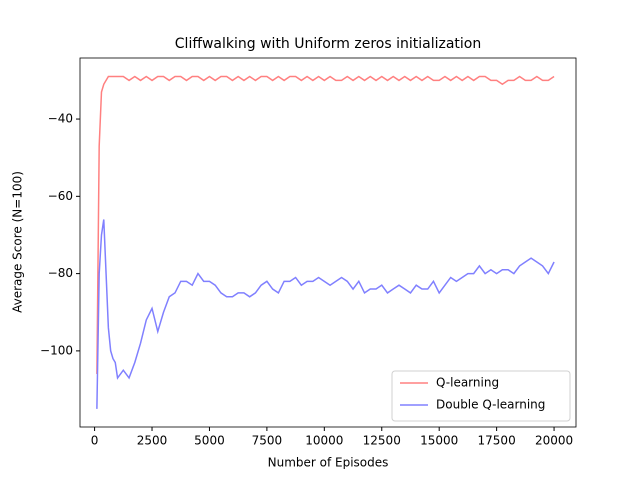 This screenshot has height=484, width=640. I want to click on y-tick-label: −60, so click(60, 196).